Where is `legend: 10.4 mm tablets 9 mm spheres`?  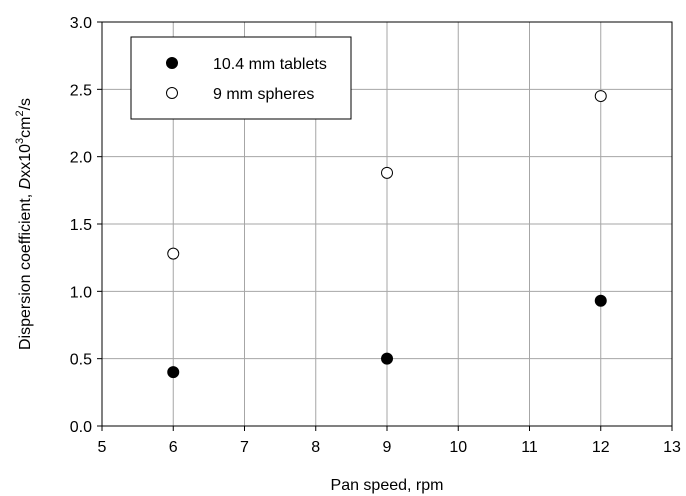 legend: 10.4 mm tablets 9 mm spheres is located at coordinates (241, 78).